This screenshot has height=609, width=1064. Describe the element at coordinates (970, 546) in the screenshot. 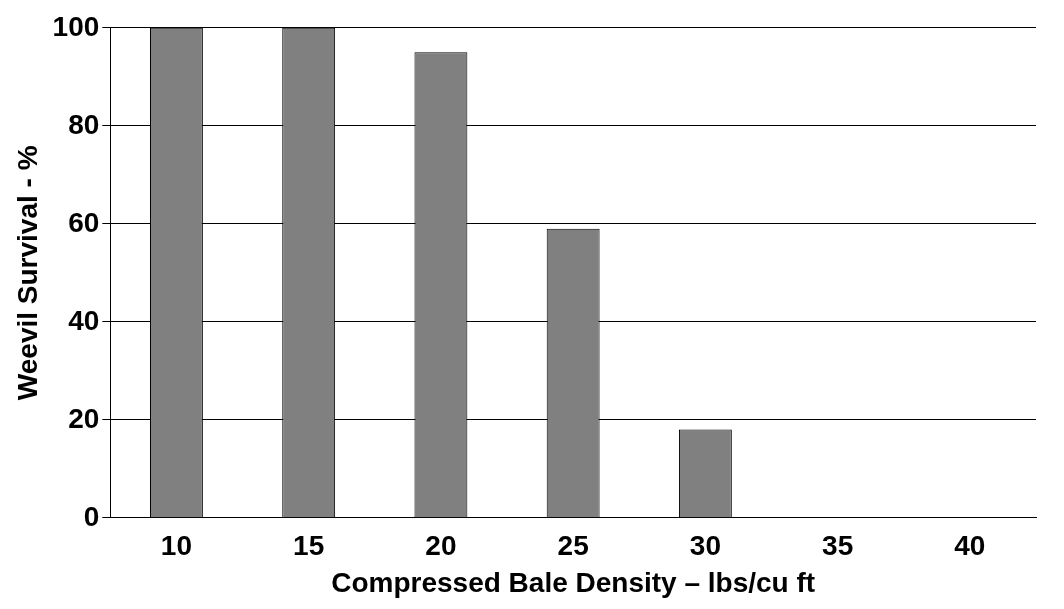

I see `x-tick-label: 40` at that location.